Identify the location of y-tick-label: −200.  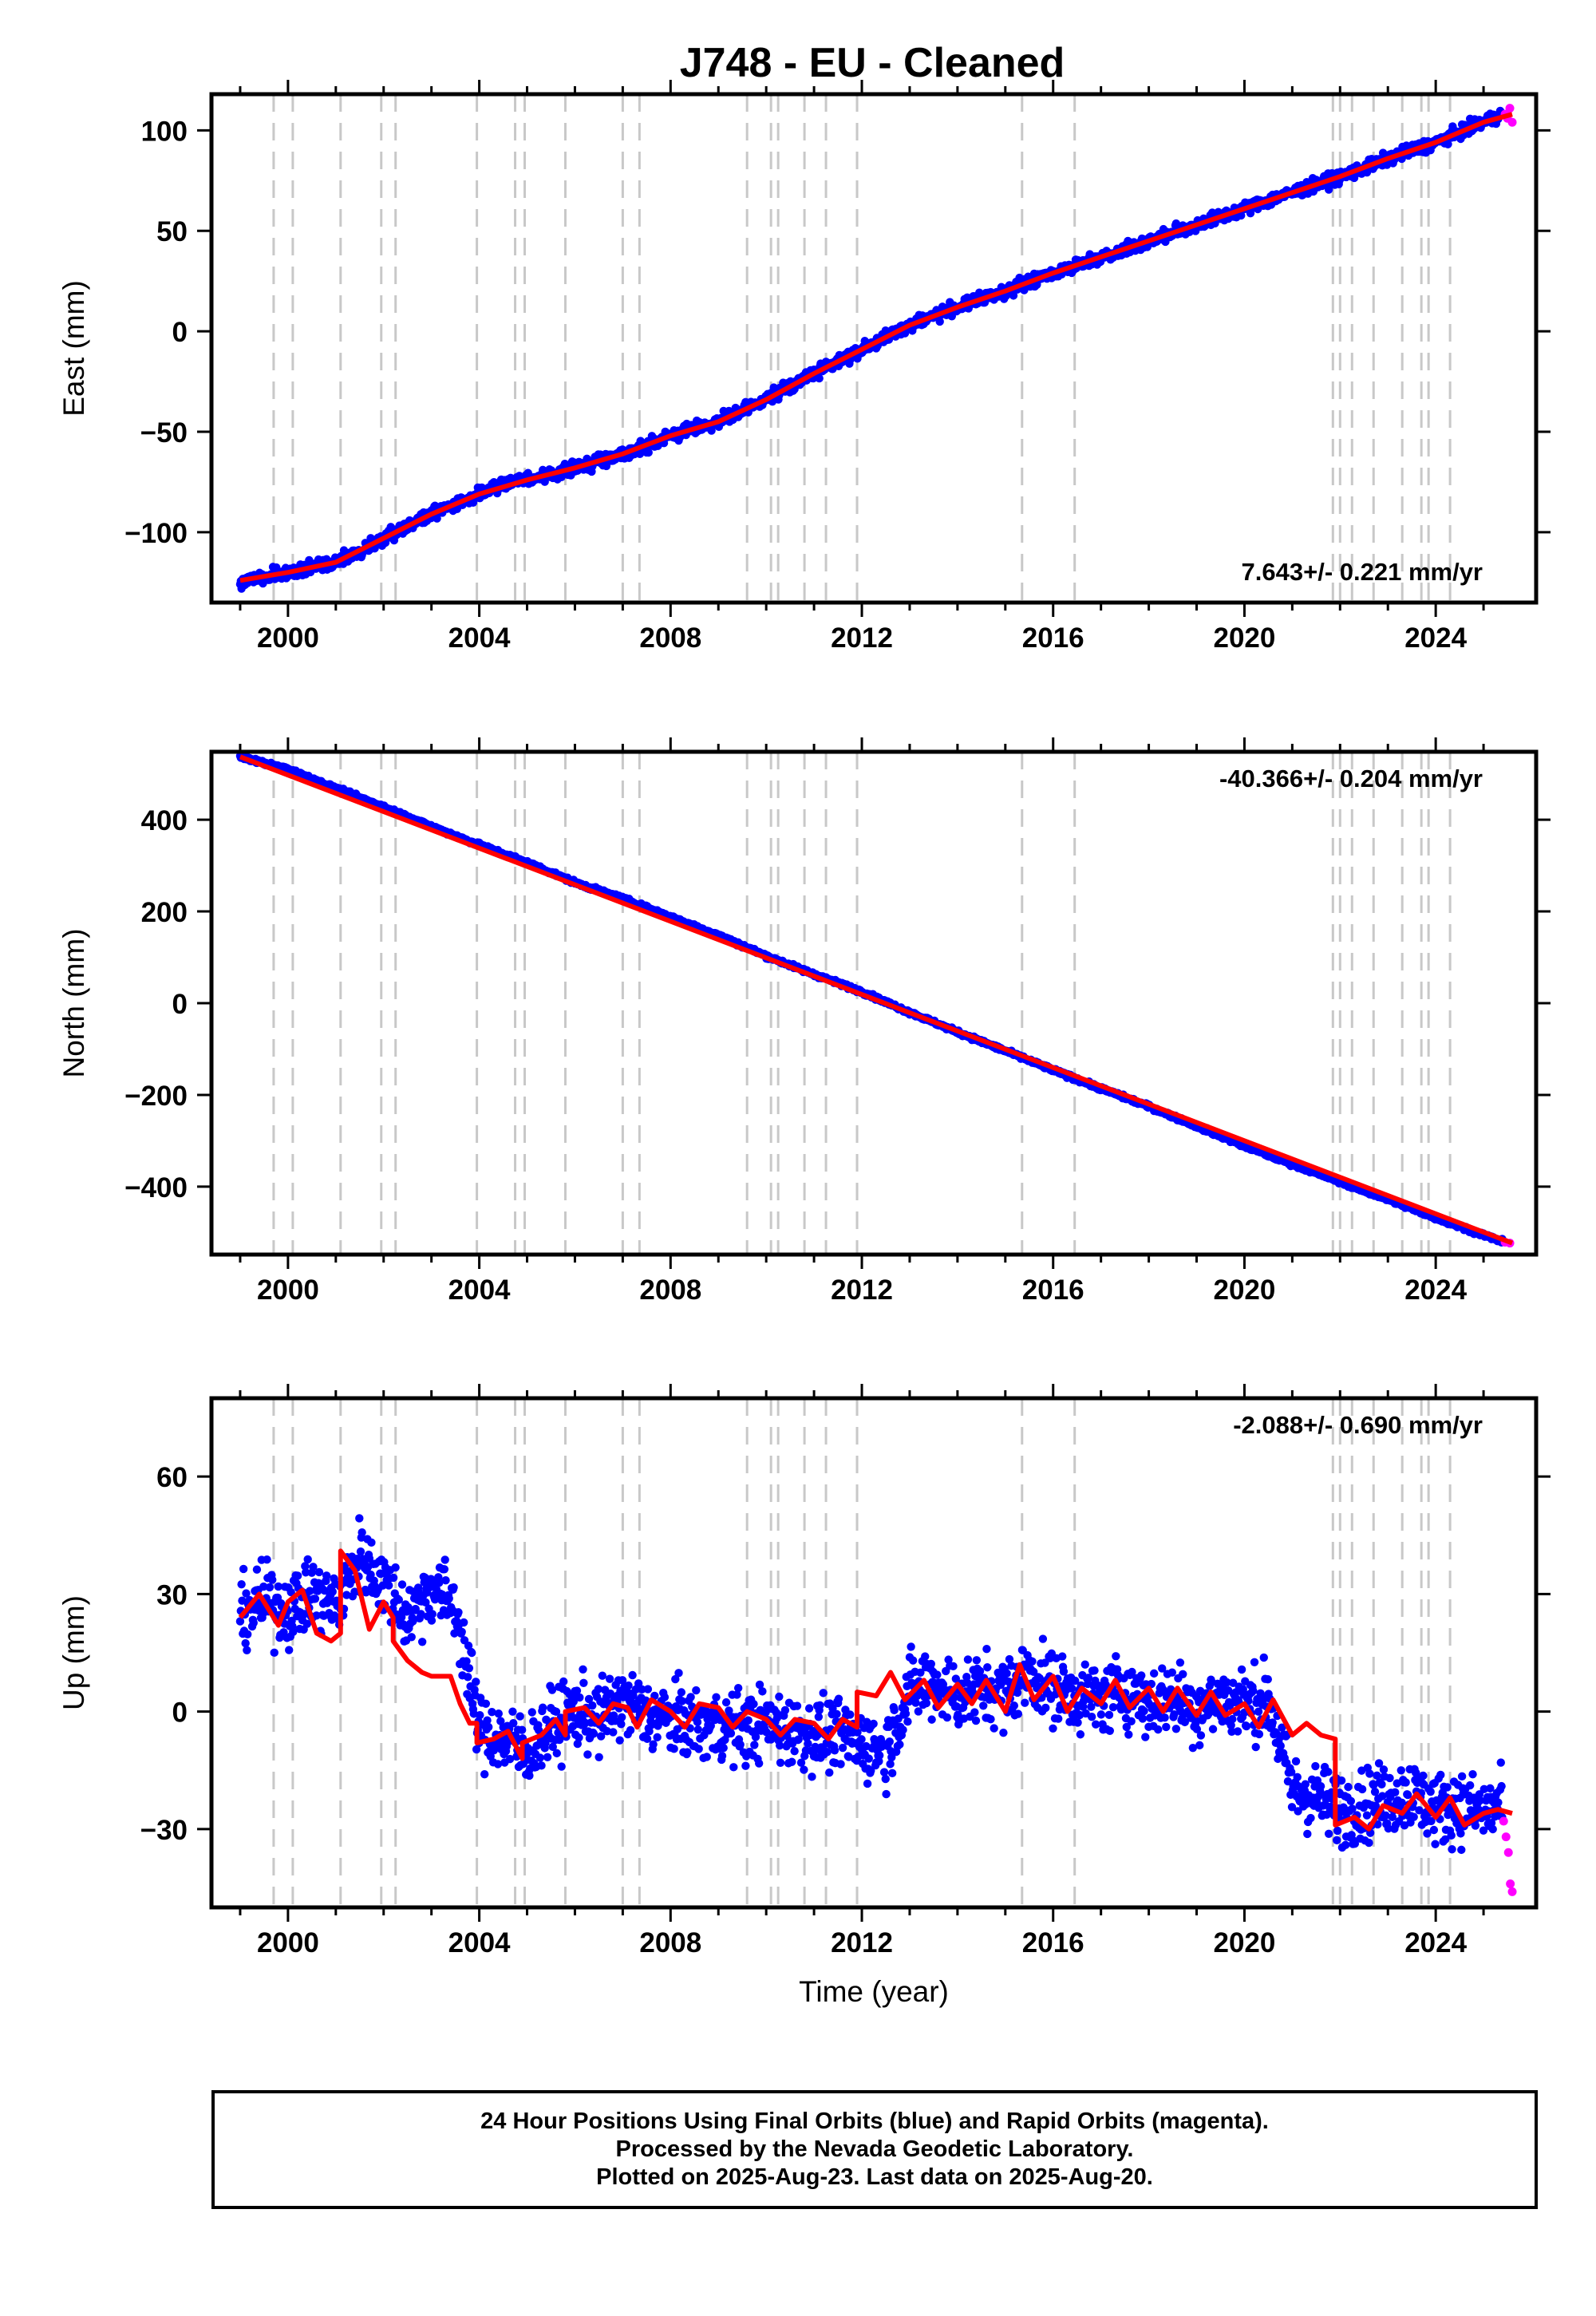
(156, 1096).